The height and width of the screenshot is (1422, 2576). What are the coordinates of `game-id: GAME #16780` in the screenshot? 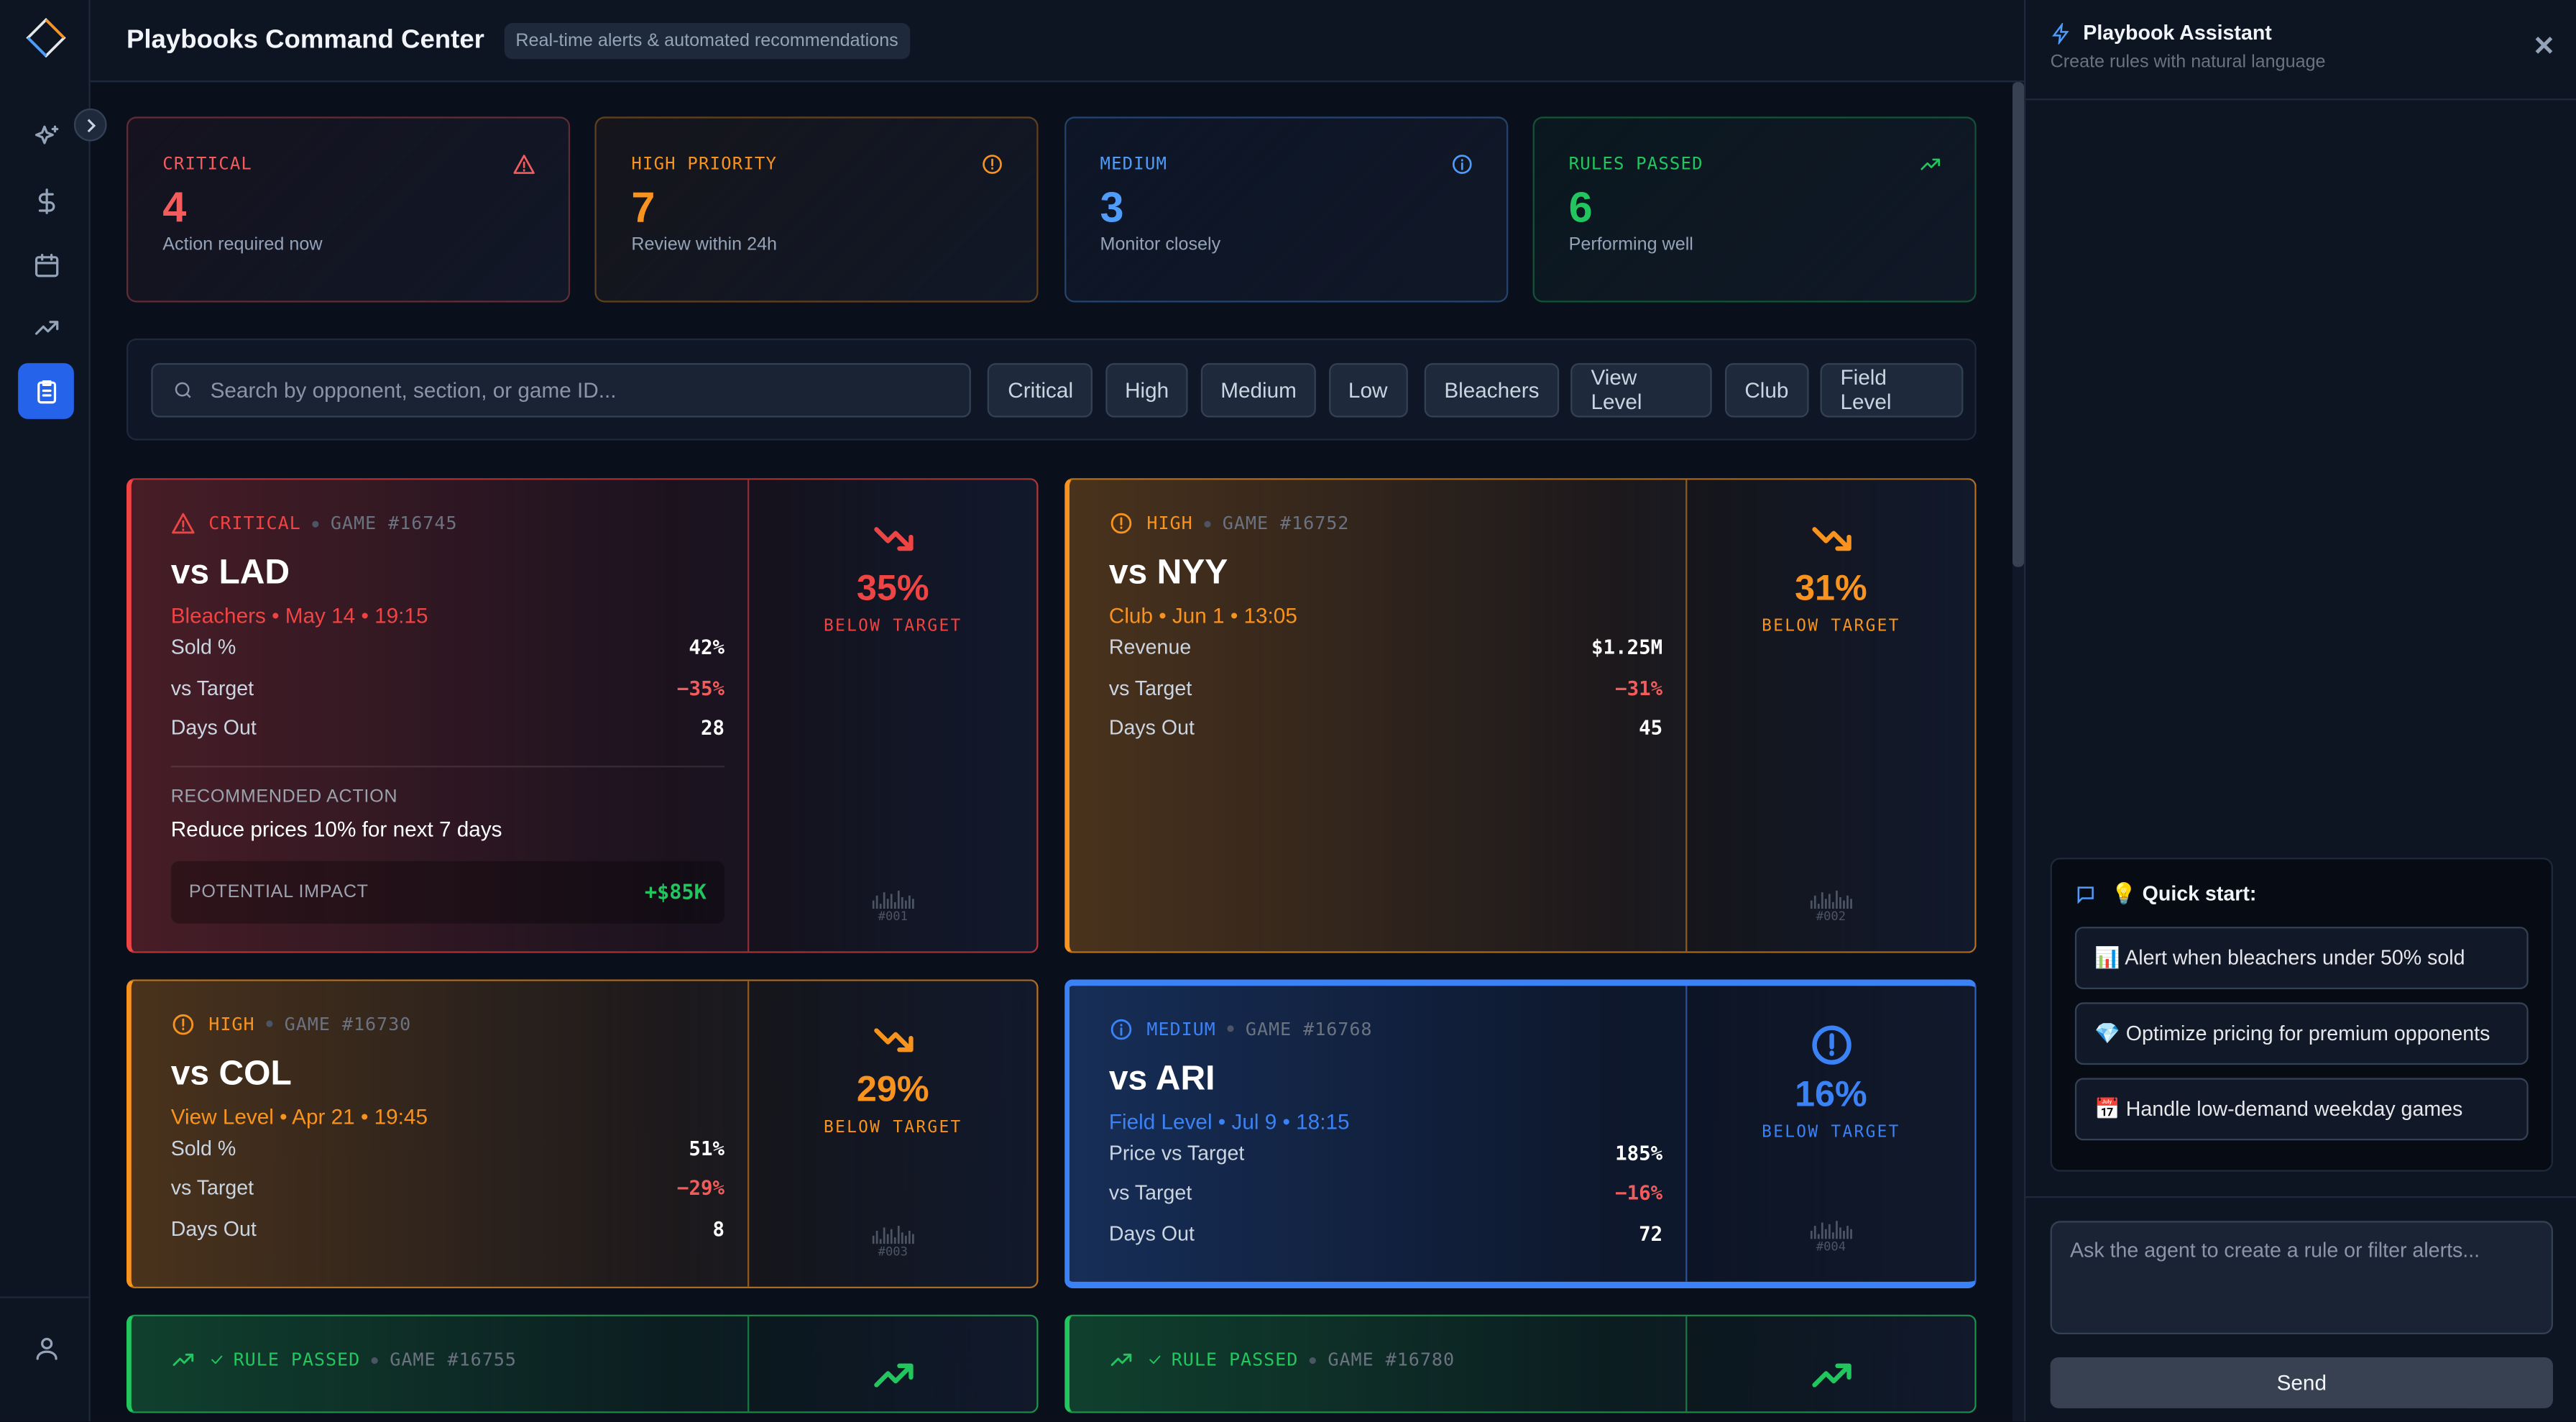 It's located at (1391, 1360).